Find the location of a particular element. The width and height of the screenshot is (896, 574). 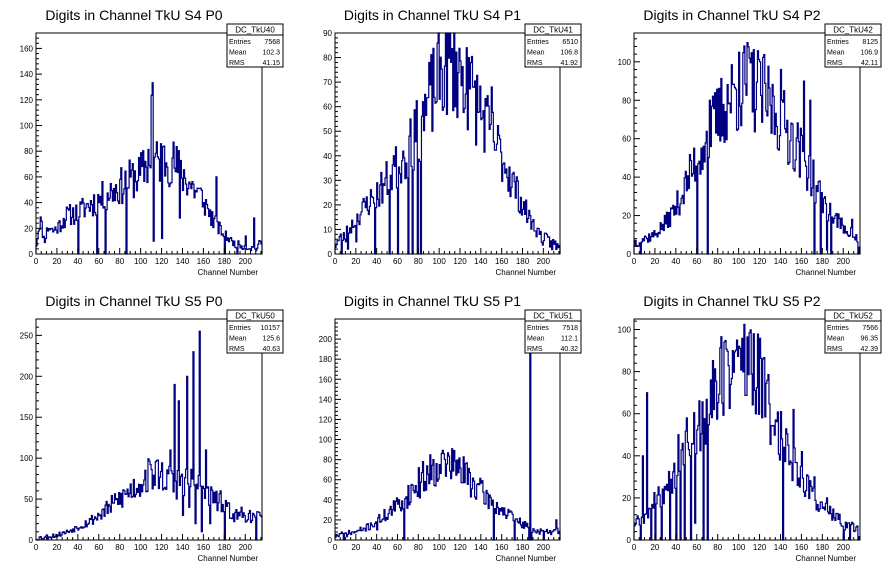

stats-box: DC_TkU50 Entries 10157 Mean 125.6 RMS 40.63 is located at coordinates (255, 331).